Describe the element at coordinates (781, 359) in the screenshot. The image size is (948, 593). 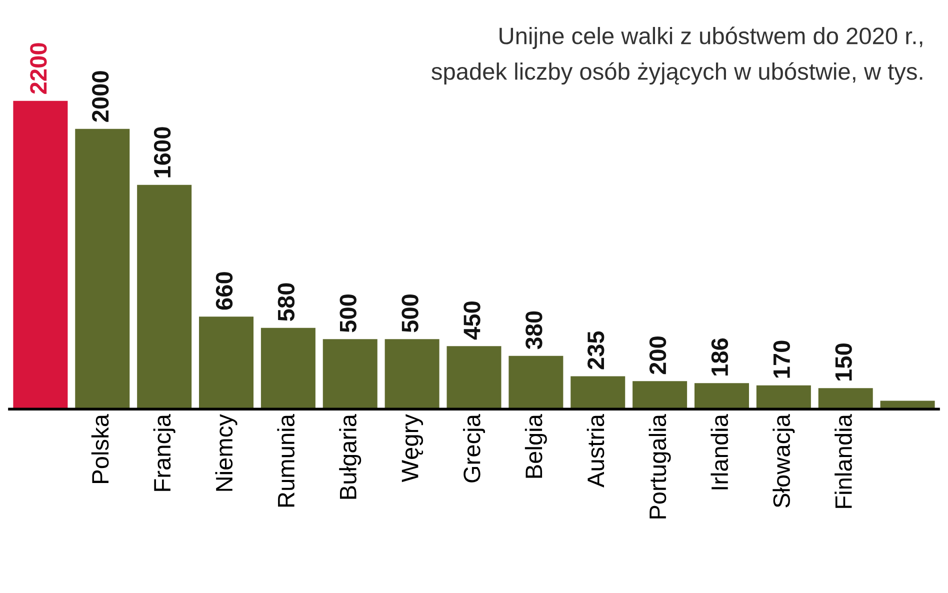
I see `data-label: 170` at that location.